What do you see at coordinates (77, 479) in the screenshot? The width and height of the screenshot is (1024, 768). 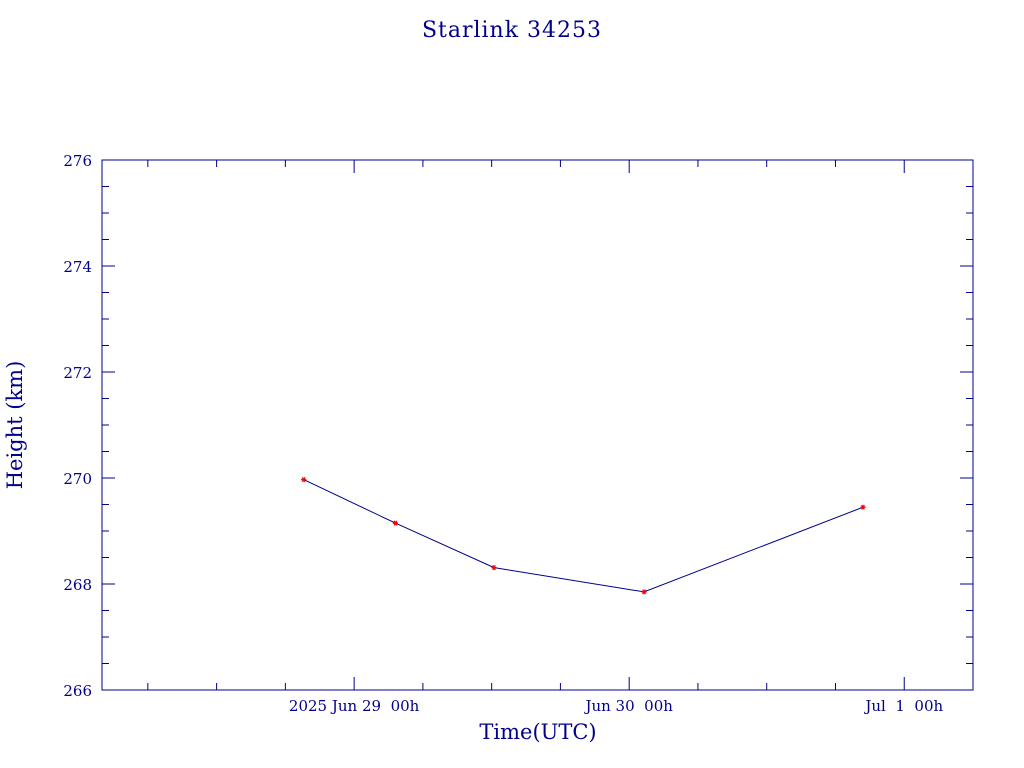 I see `y-tick-label: 270` at bounding box center [77, 479].